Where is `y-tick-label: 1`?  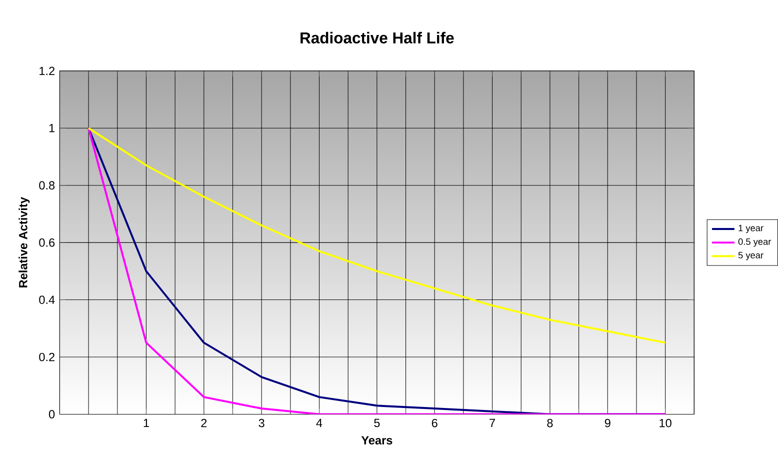 y-tick-label: 1 is located at coordinates (51, 128).